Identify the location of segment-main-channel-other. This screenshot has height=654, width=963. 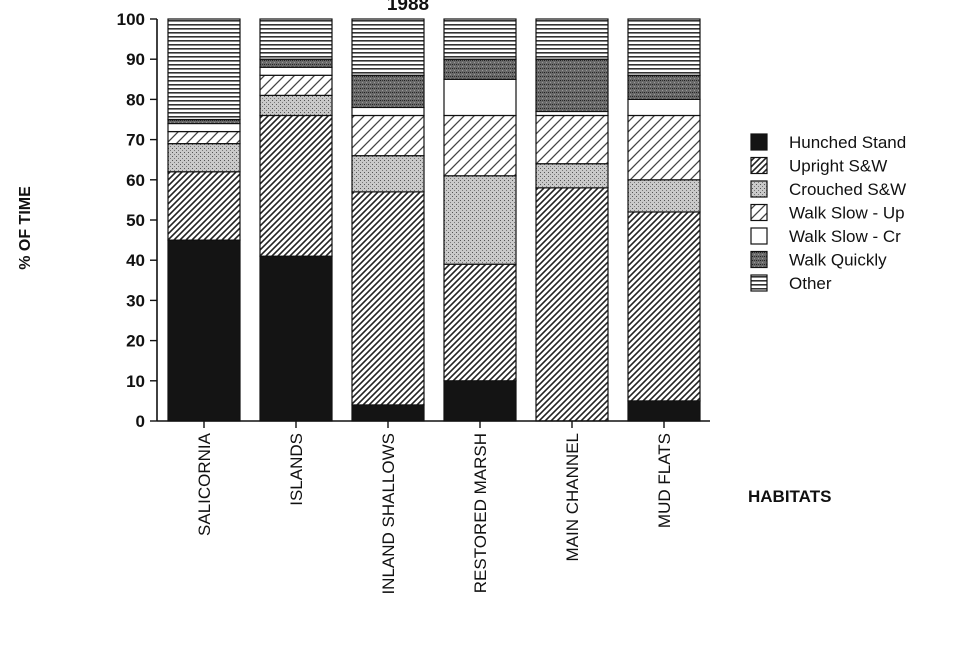
(572, 39).